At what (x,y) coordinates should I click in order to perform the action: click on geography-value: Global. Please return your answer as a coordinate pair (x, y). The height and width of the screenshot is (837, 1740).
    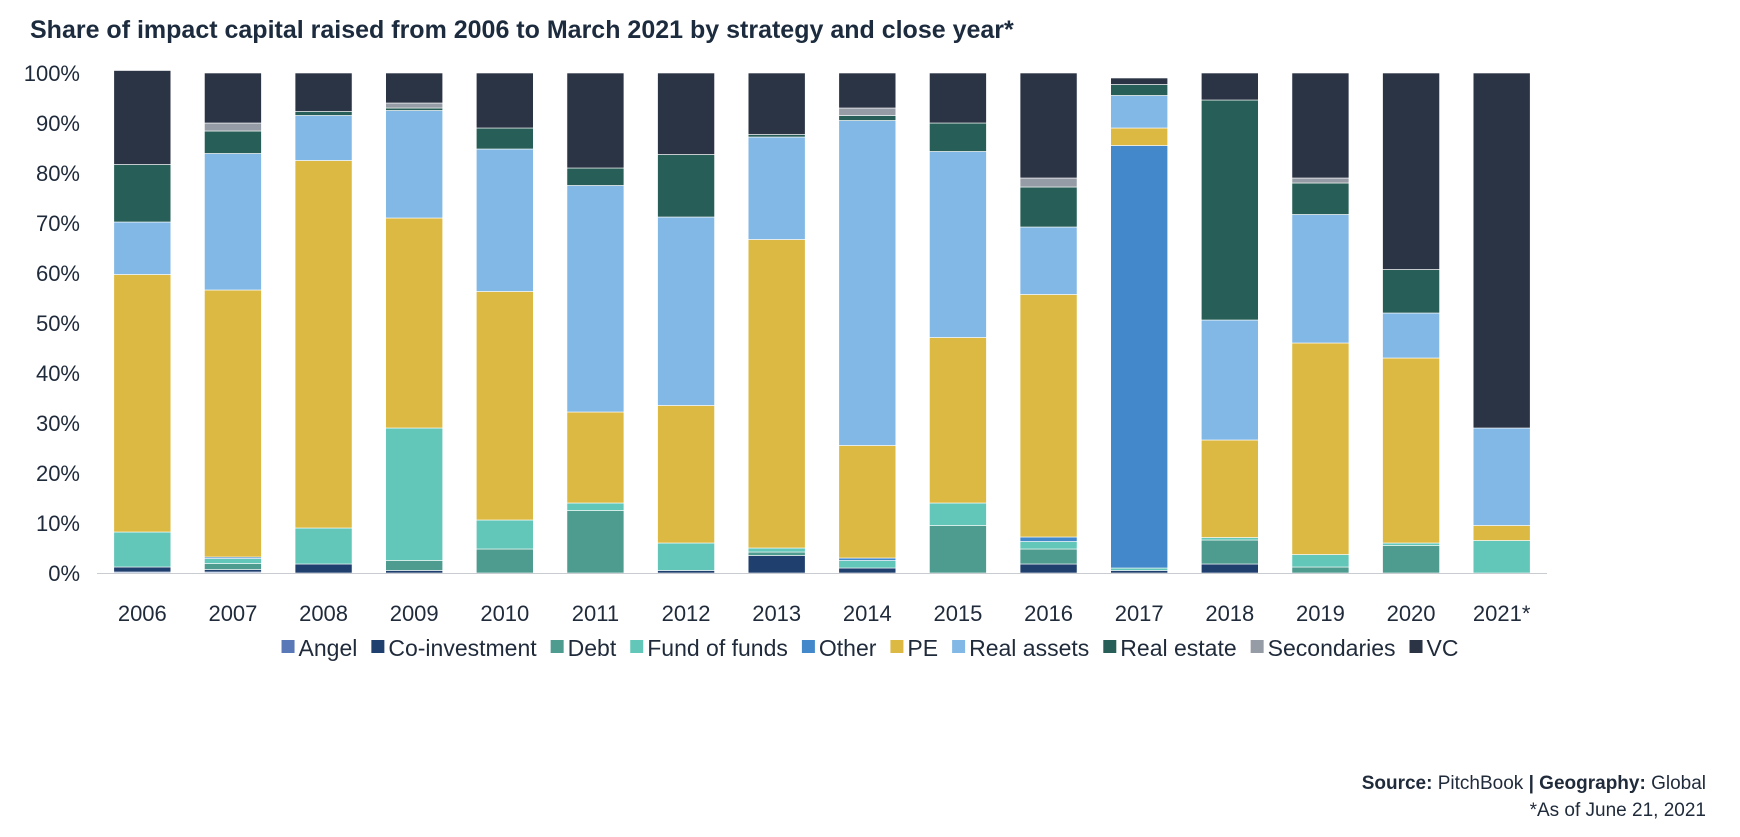
    Looking at the image, I should click on (1678, 783).